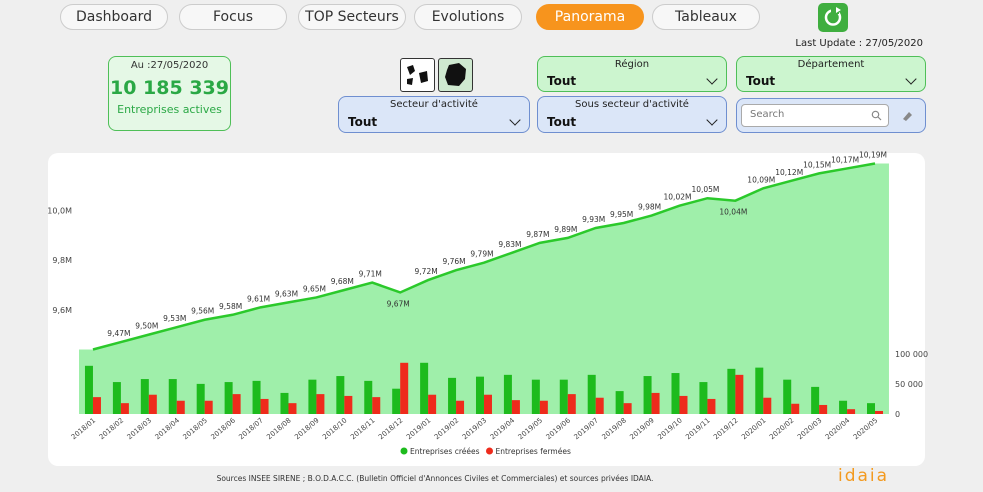 Image resolution: width=983 pixels, height=492 pixels. Describe the element at coordinates (434, 104) in the screenshot. I see `filter-label: Secteur d'activité` at that location.